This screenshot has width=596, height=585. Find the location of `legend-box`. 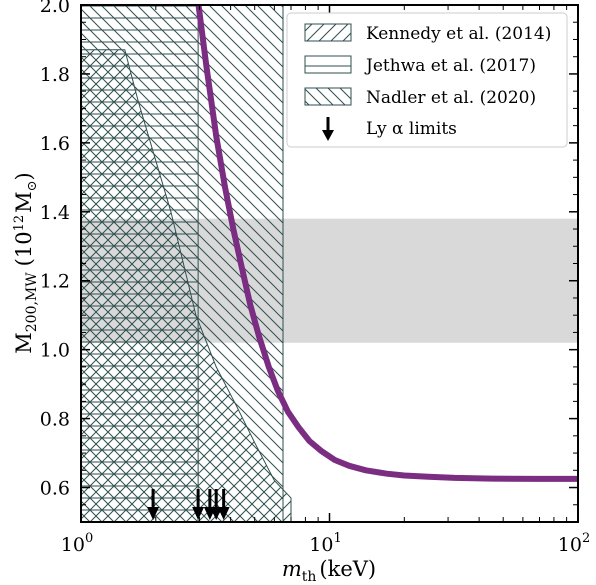

legend-box is located at coordinates (427, 80).